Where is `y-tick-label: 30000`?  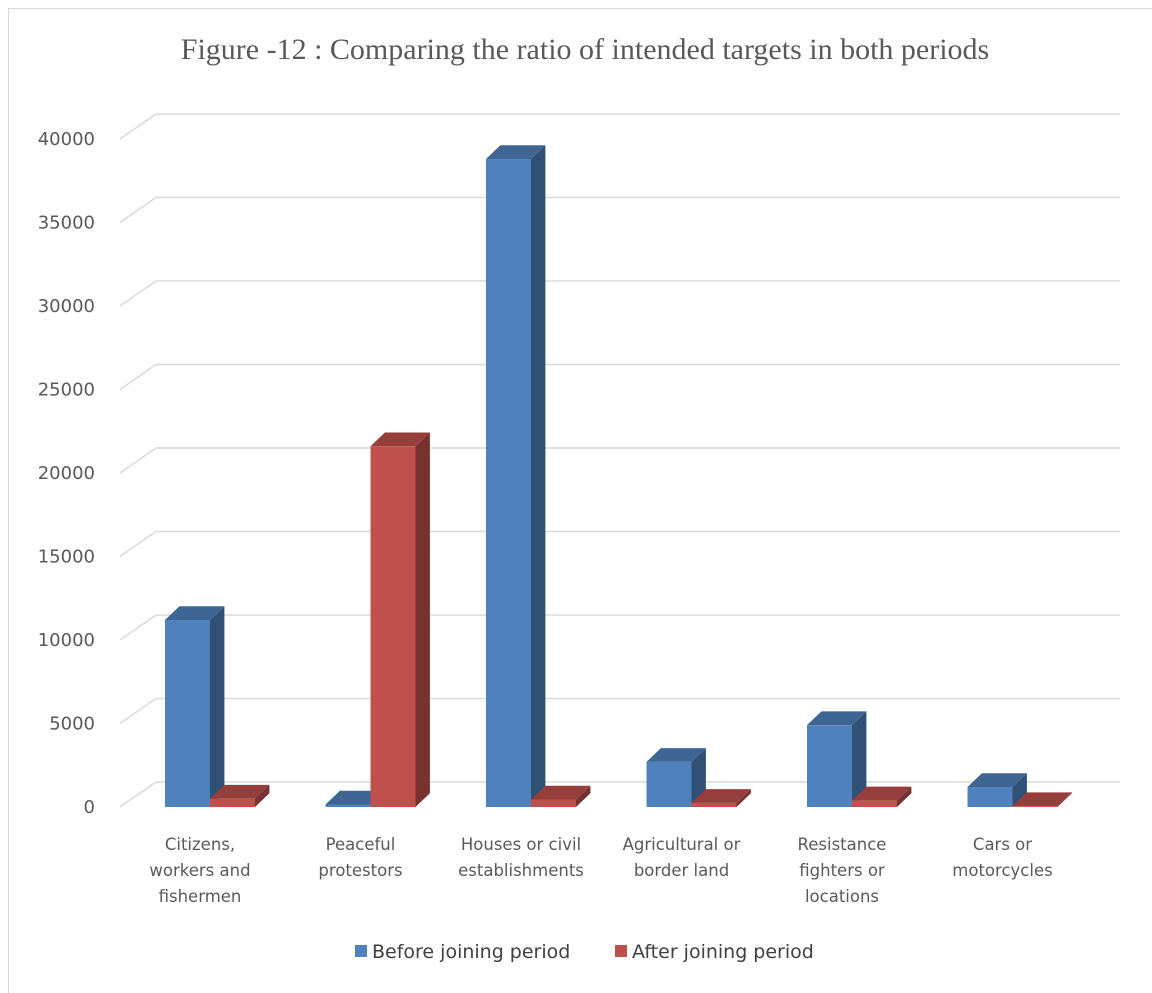
y-tick-label: 30000 is located at coordinates (66, 306).